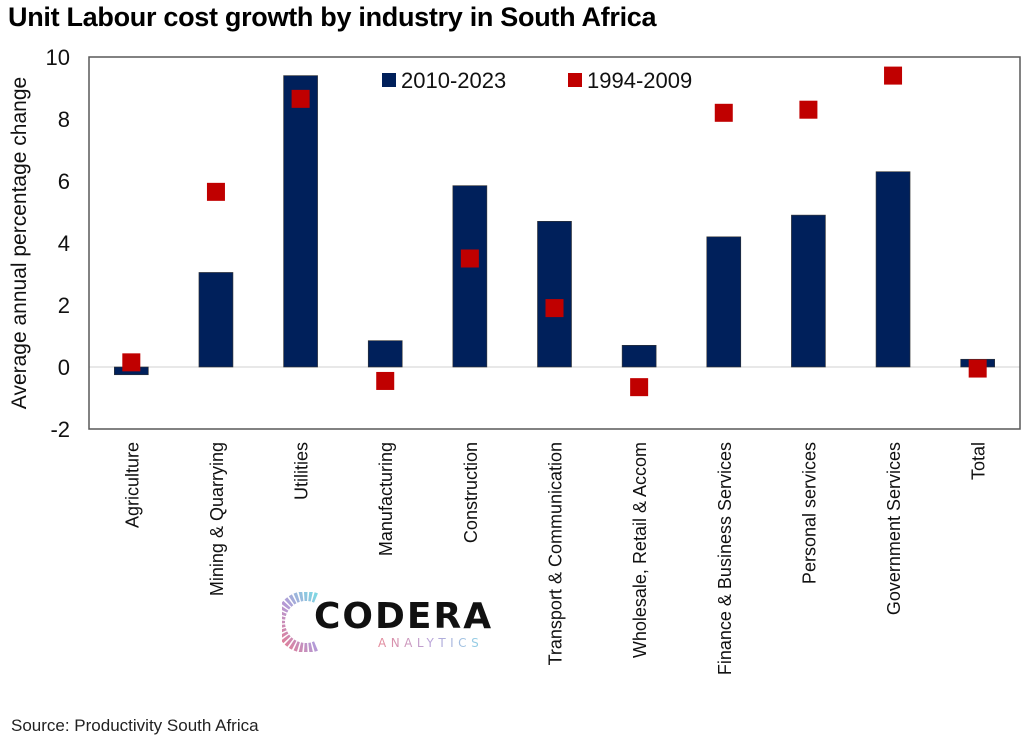  Describe the element at coordinates (537, 80) in the screenshot. I see `legend: 2010-2023 1994-2009` at that location.